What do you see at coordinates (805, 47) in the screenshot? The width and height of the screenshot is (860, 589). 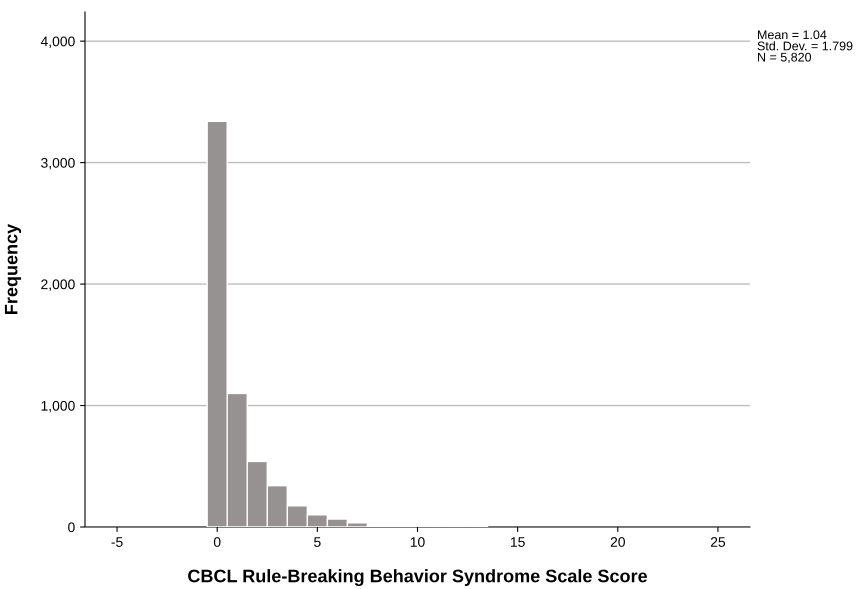 I see `text: Mean = 1.04 Std. Dev. = 1.799 N = 5,820` at bounding box center [805, 47].